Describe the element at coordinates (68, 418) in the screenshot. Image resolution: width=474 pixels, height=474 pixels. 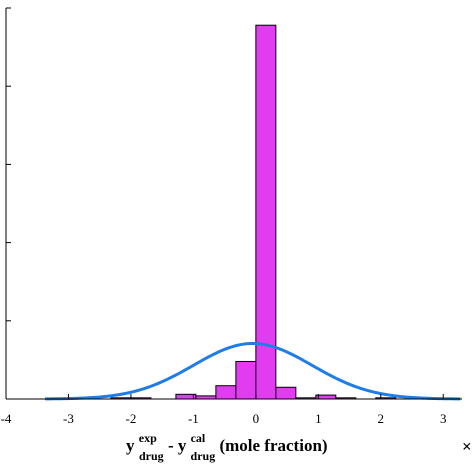
I see `x-tick-label-1: -3` at that location.